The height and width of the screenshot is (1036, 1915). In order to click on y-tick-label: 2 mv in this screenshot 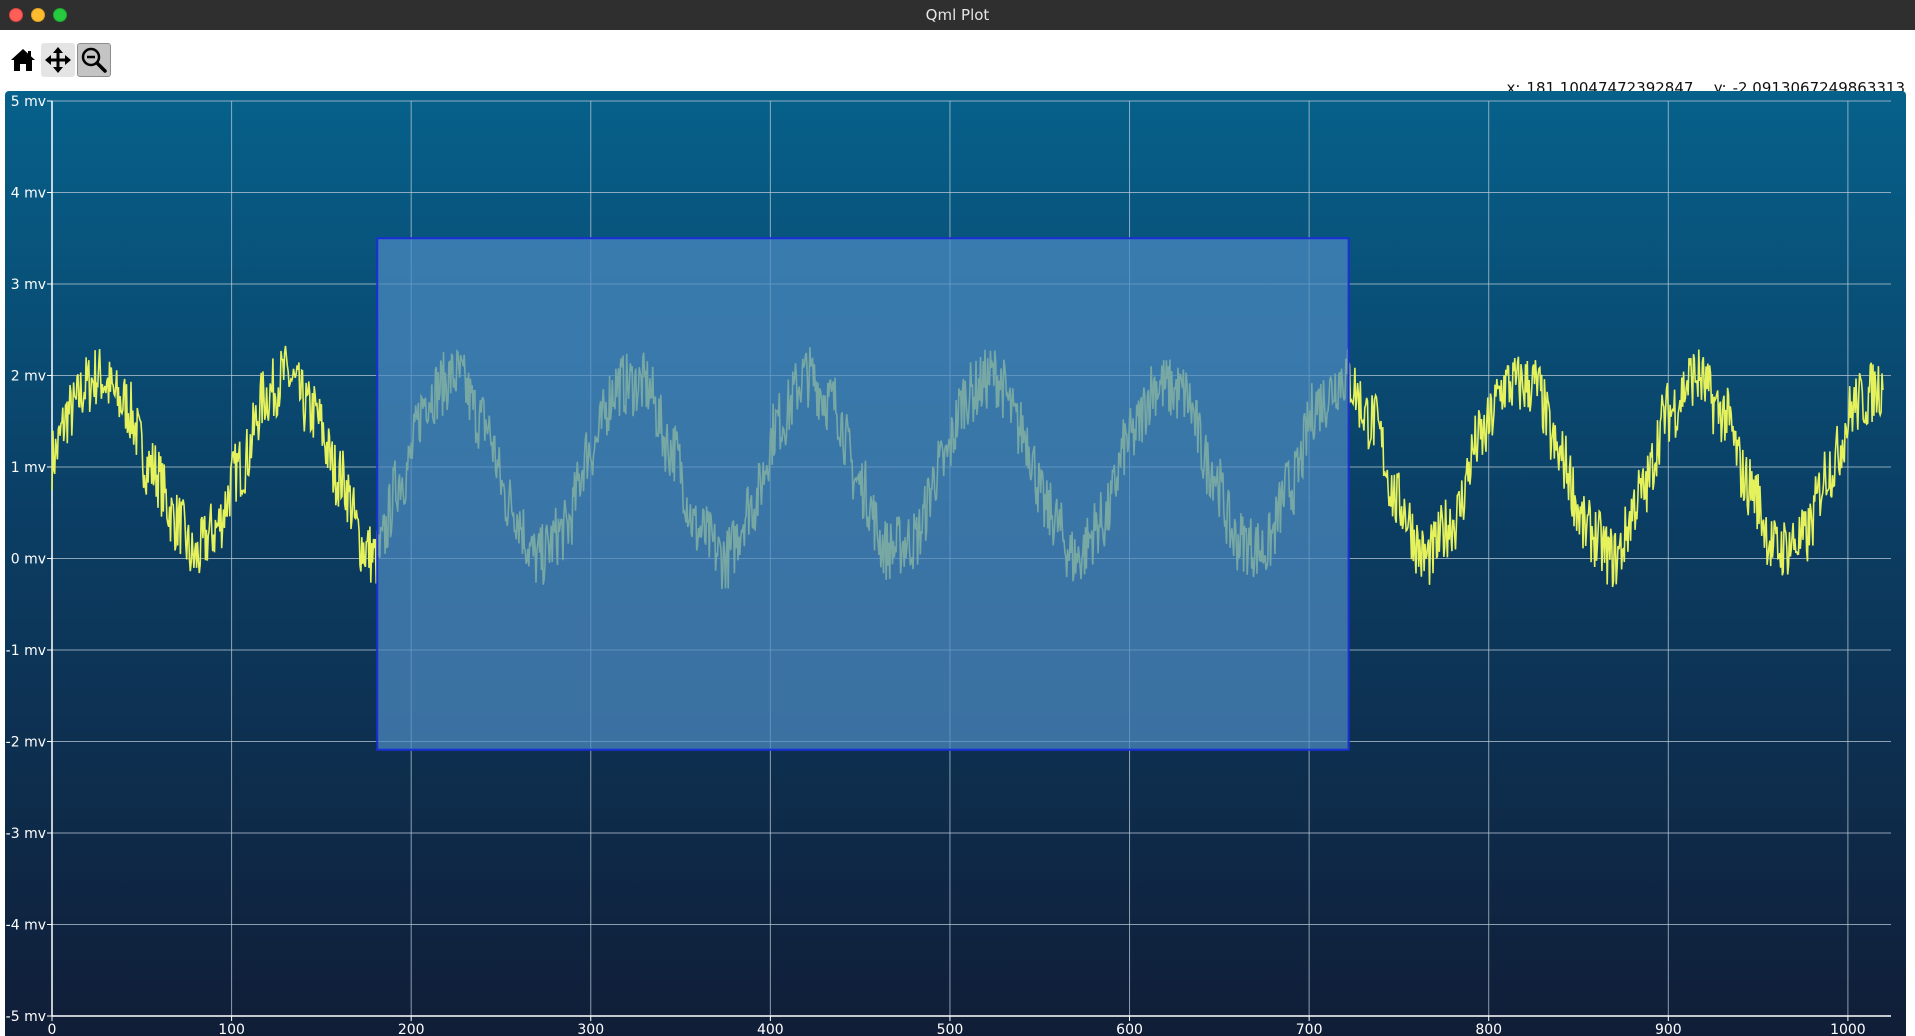, I will do `click(28, 377)`.